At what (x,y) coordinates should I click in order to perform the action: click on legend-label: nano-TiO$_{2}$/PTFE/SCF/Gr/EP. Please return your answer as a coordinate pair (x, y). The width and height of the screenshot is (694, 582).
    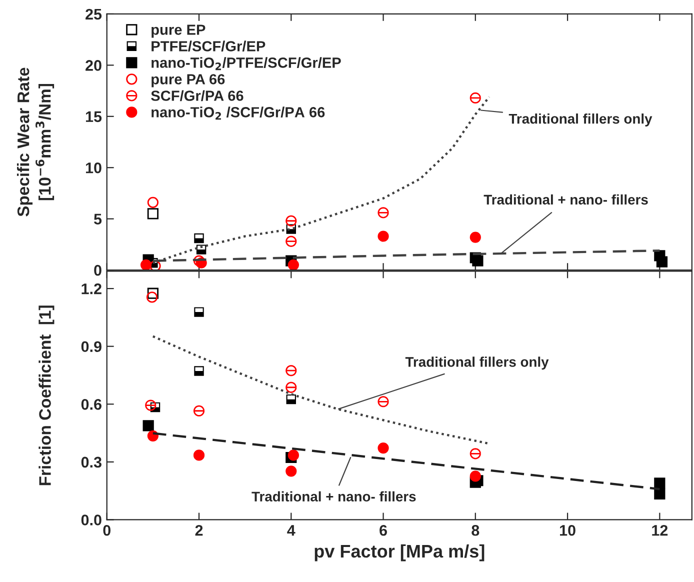
    Looking at the image, I should click on (246, 63).